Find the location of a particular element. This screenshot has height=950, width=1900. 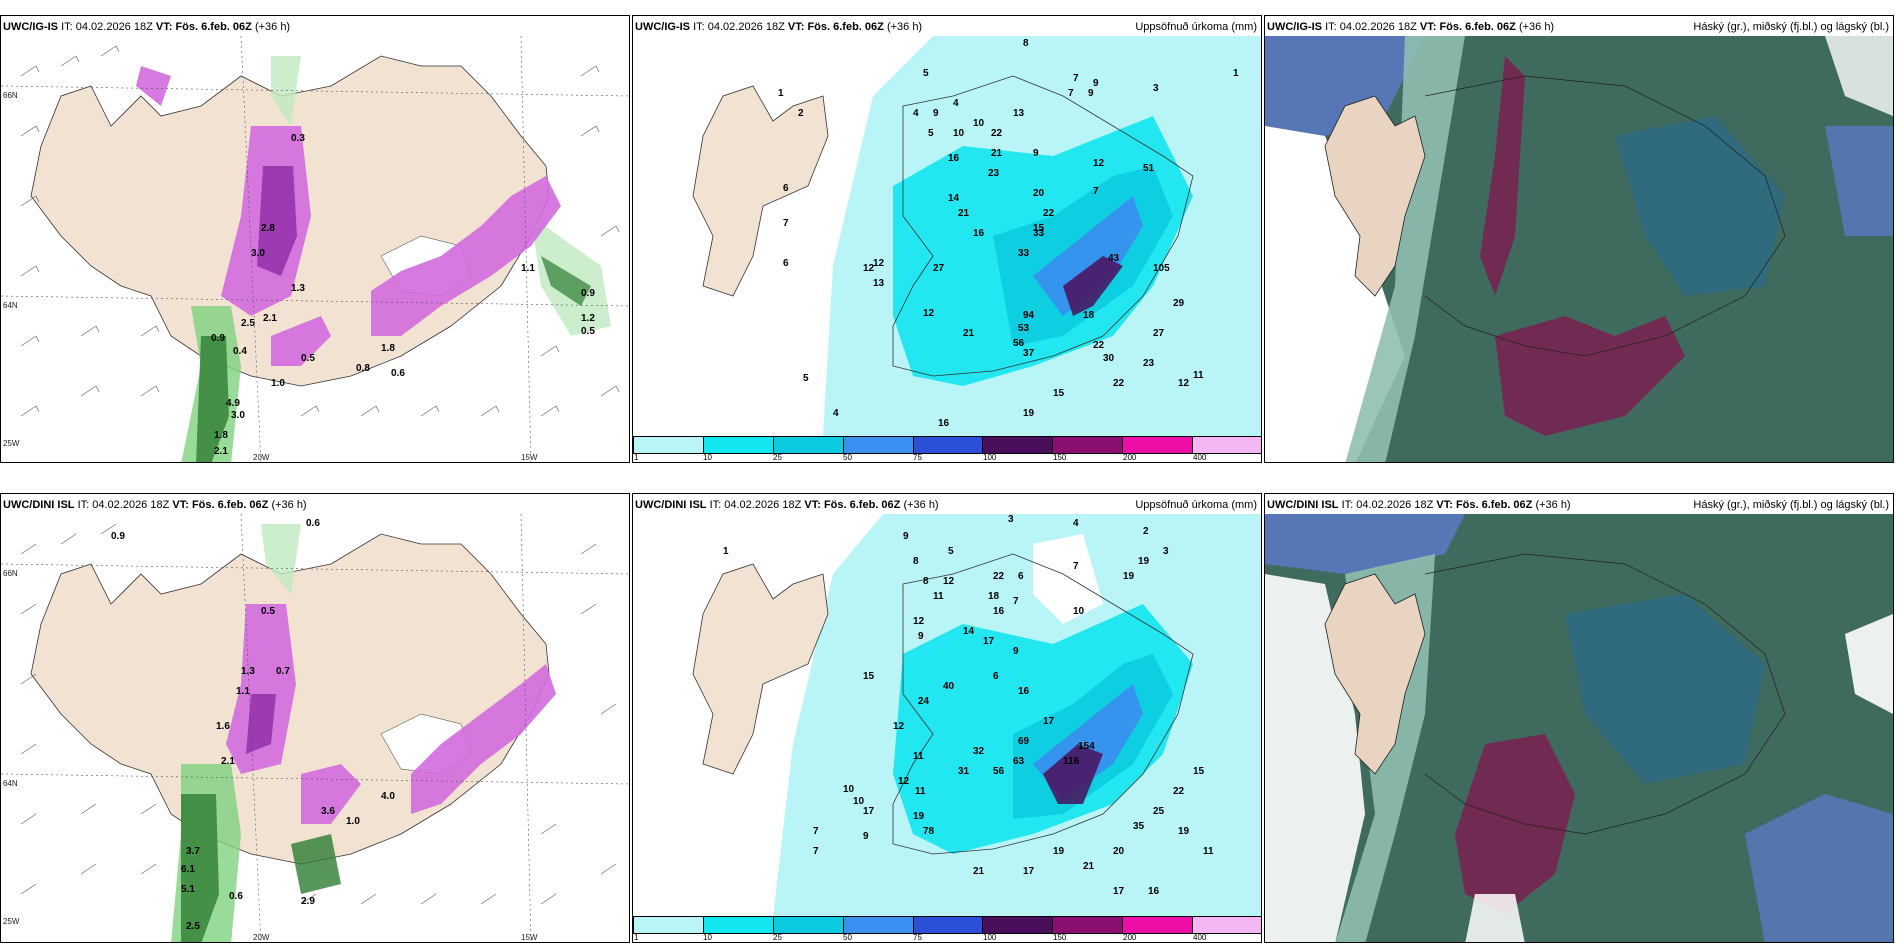

svg-text: 94 is located at coordinates (1029, 315).